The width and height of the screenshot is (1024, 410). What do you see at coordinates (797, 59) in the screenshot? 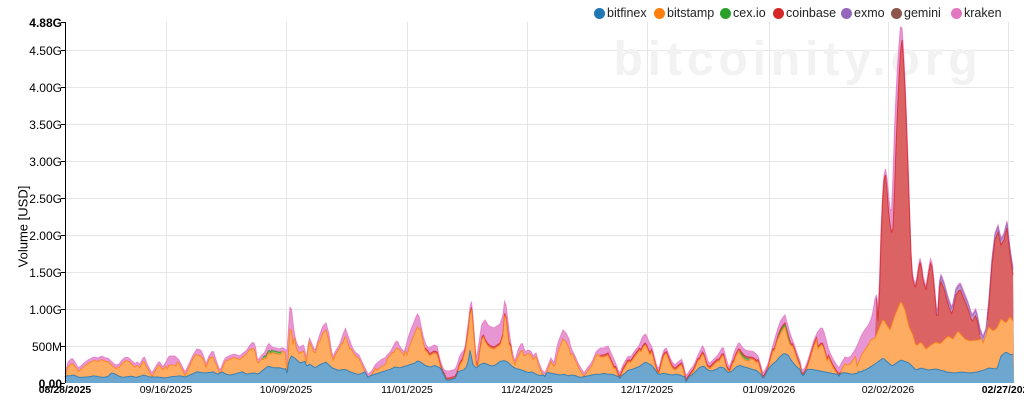
I see `svg-text: bitcoinity.org` at bounding box center [797, 59].